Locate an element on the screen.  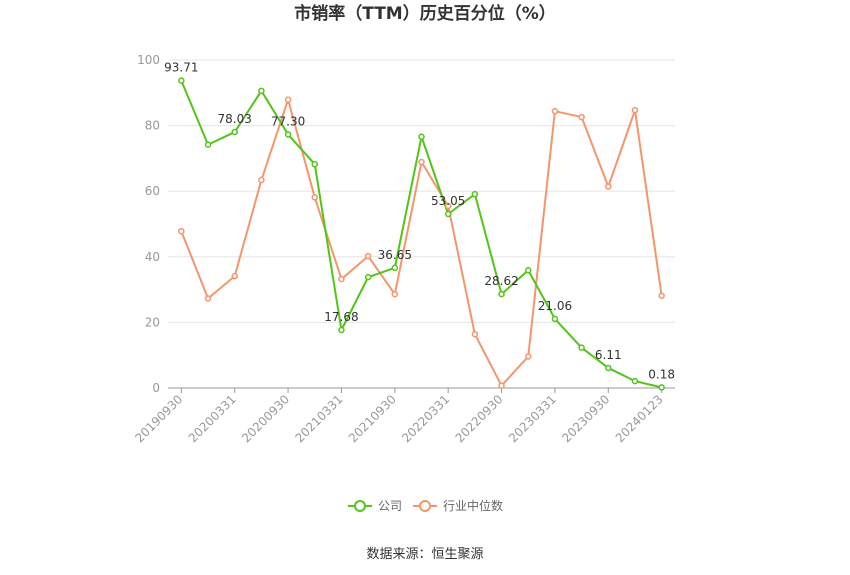
y-tick-label: 80 is located at coordinates (152, 126).